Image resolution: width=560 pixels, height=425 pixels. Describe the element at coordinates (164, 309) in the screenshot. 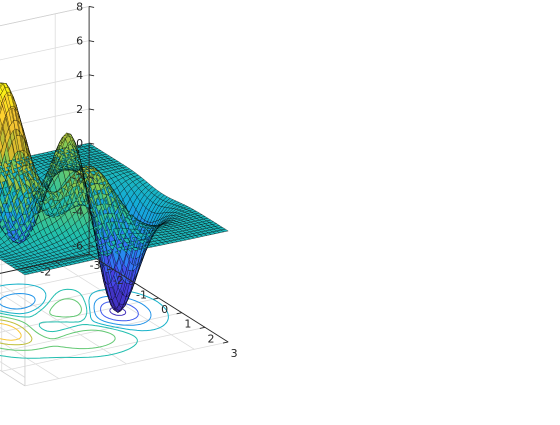

I see `x-tick-label: 0` at that location.